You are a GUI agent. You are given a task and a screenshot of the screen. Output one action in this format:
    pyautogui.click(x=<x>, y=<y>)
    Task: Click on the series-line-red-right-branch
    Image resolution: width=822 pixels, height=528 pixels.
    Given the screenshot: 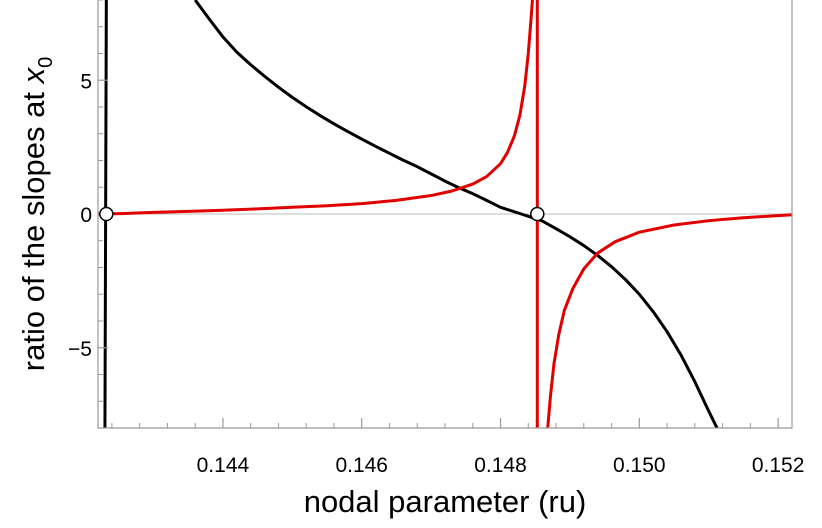 What is the action you would take?
    pyautogui.click(x=669, y=320)
    